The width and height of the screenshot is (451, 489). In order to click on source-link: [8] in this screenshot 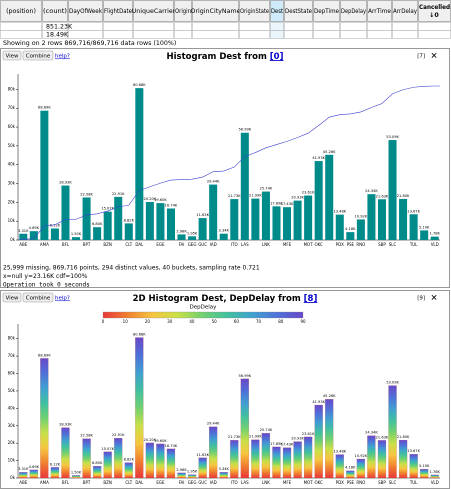, I will do `click(311, 299)`.